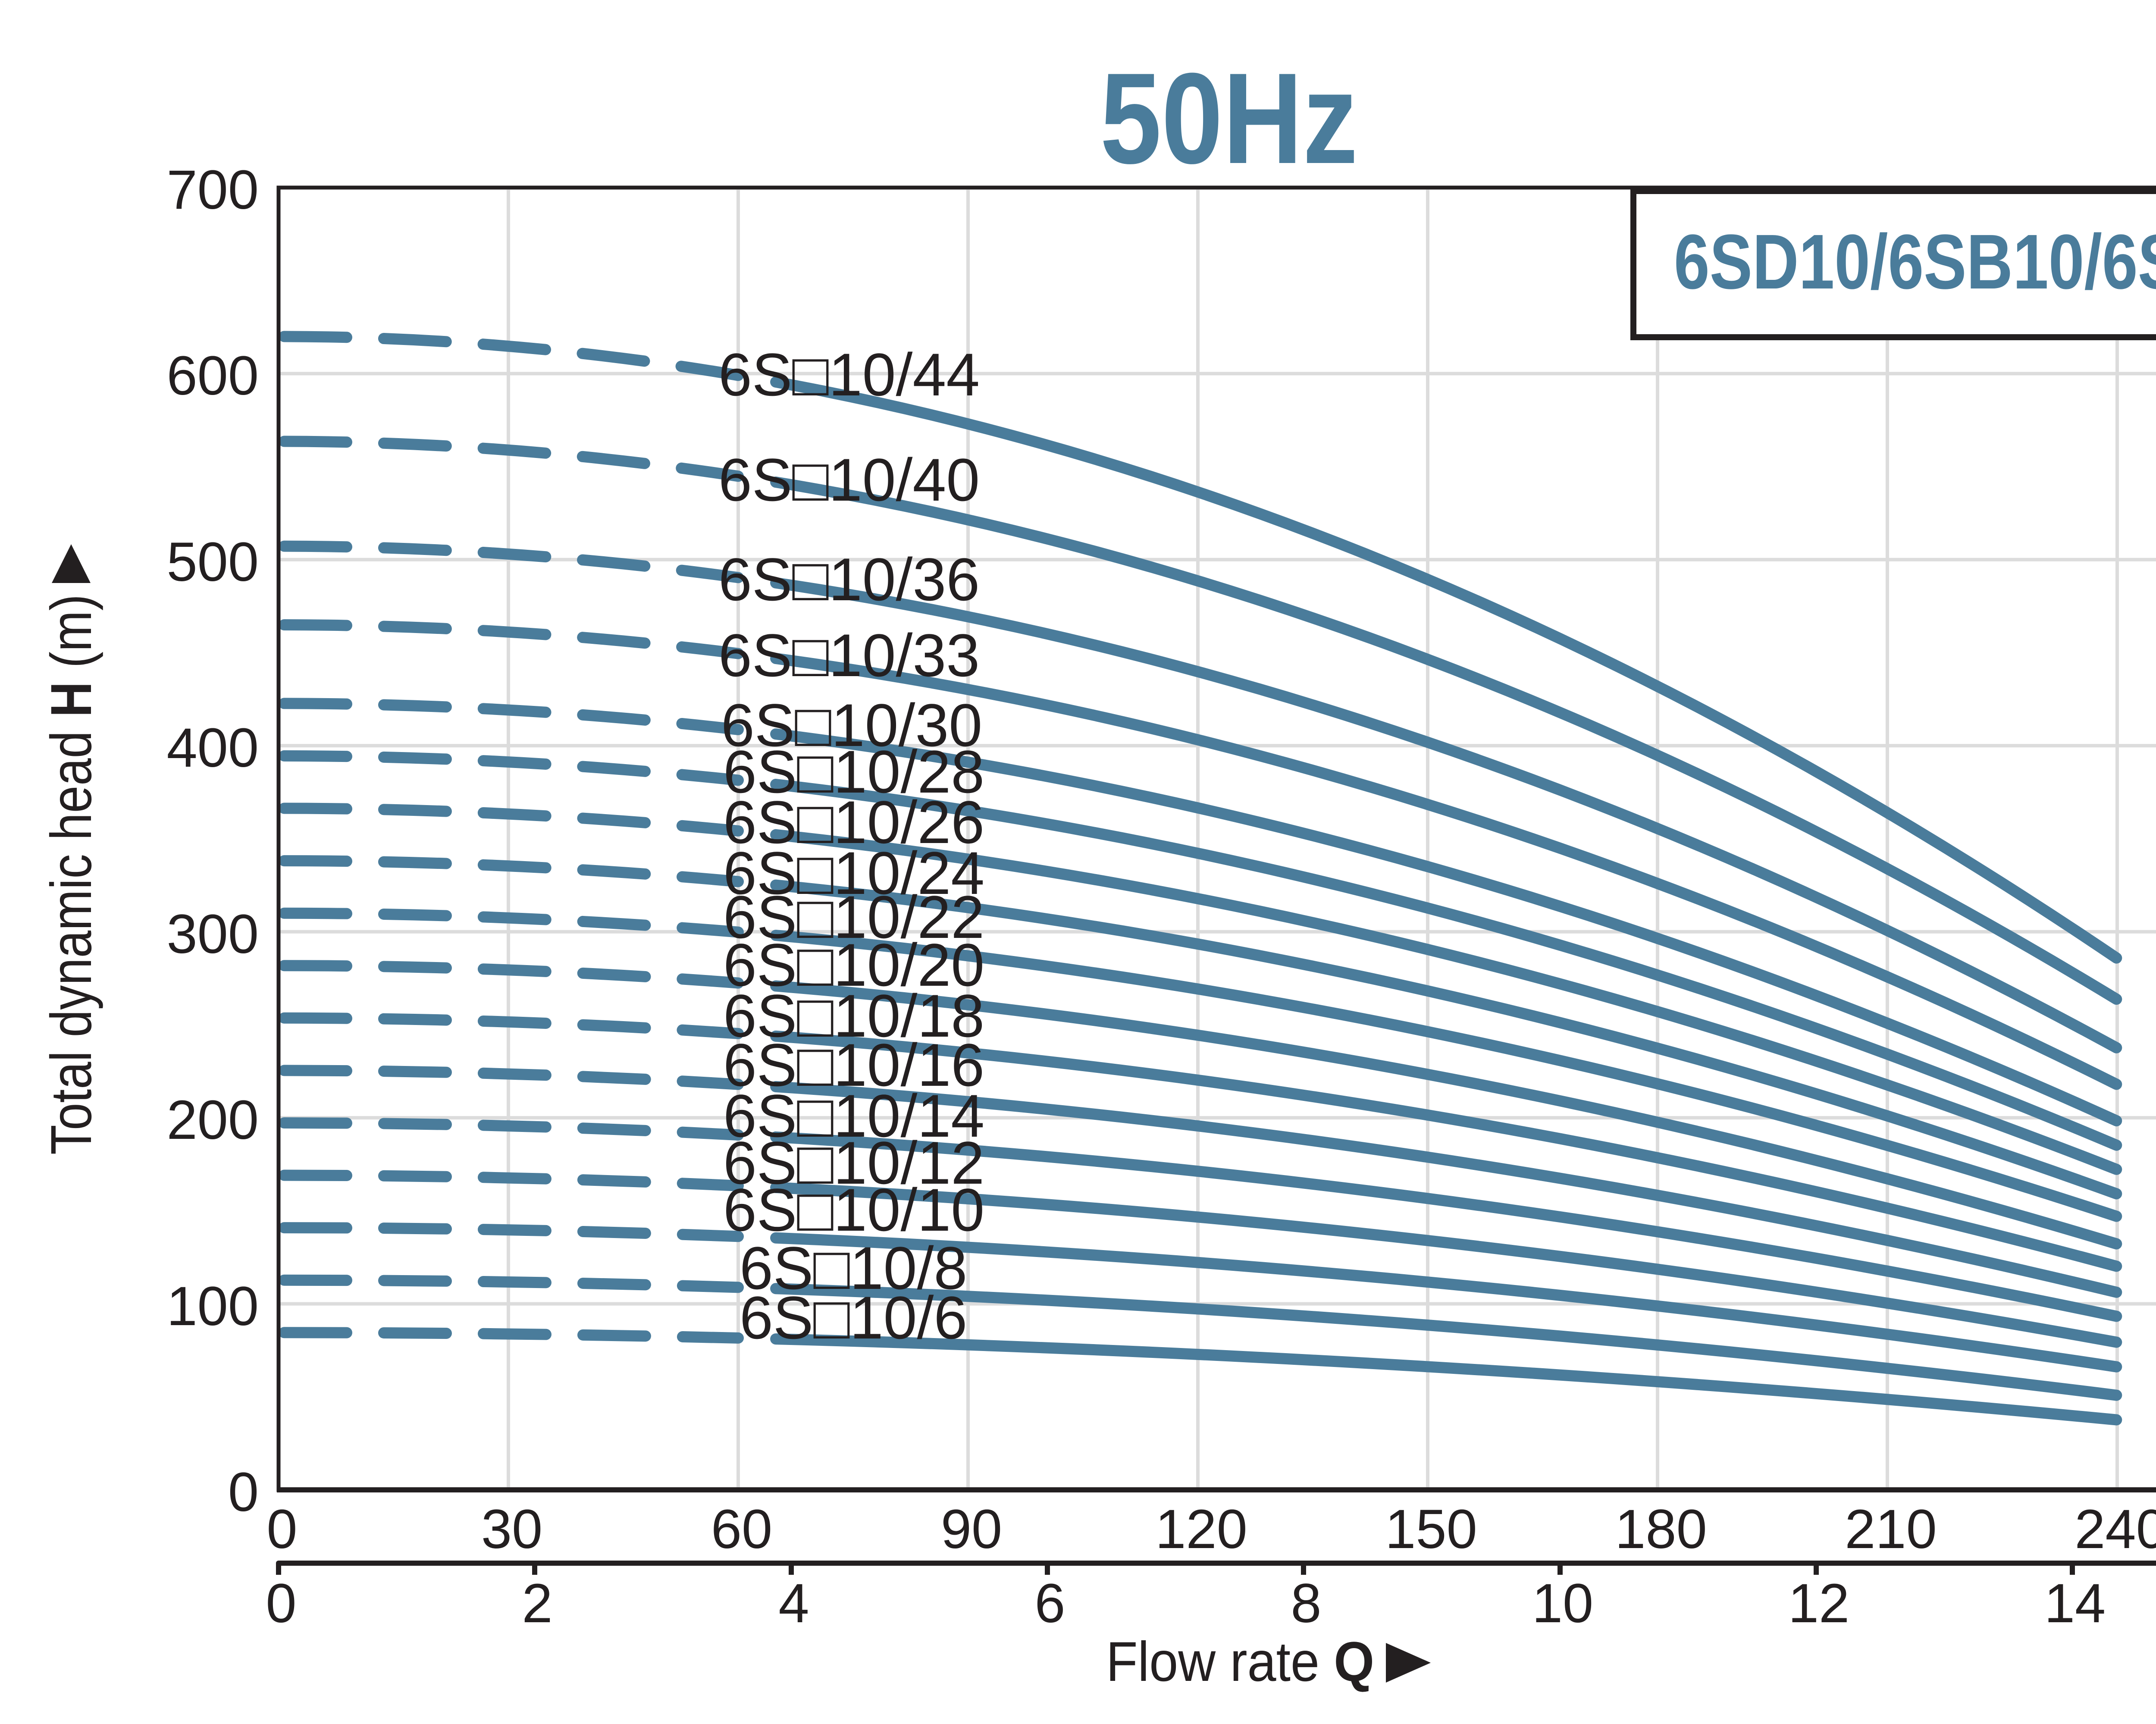 The width and height of the screenshot is (2156, 1724). Describe the element at coordinates (793, 1604) in the screenshot. I see `svg-text: 4` at that location.